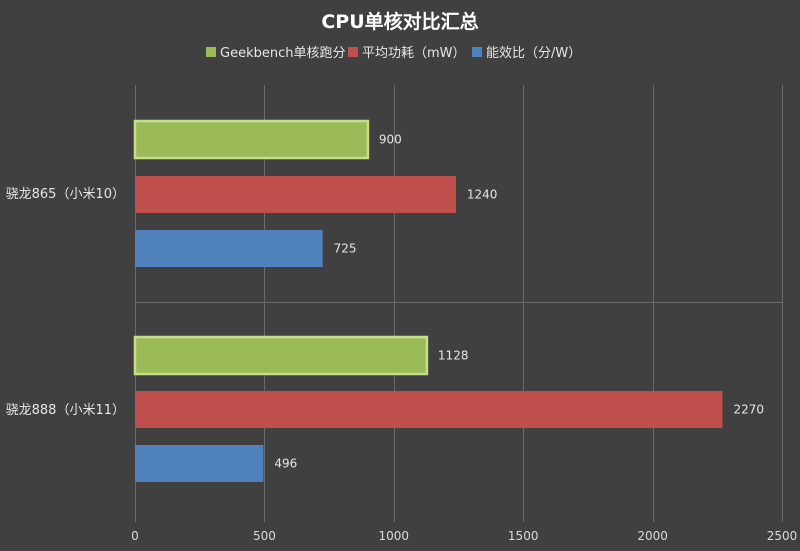 This screenshot has width=800, height=551. I want to click on legend-label: 平均功耗（mW）, so click(414, 53).